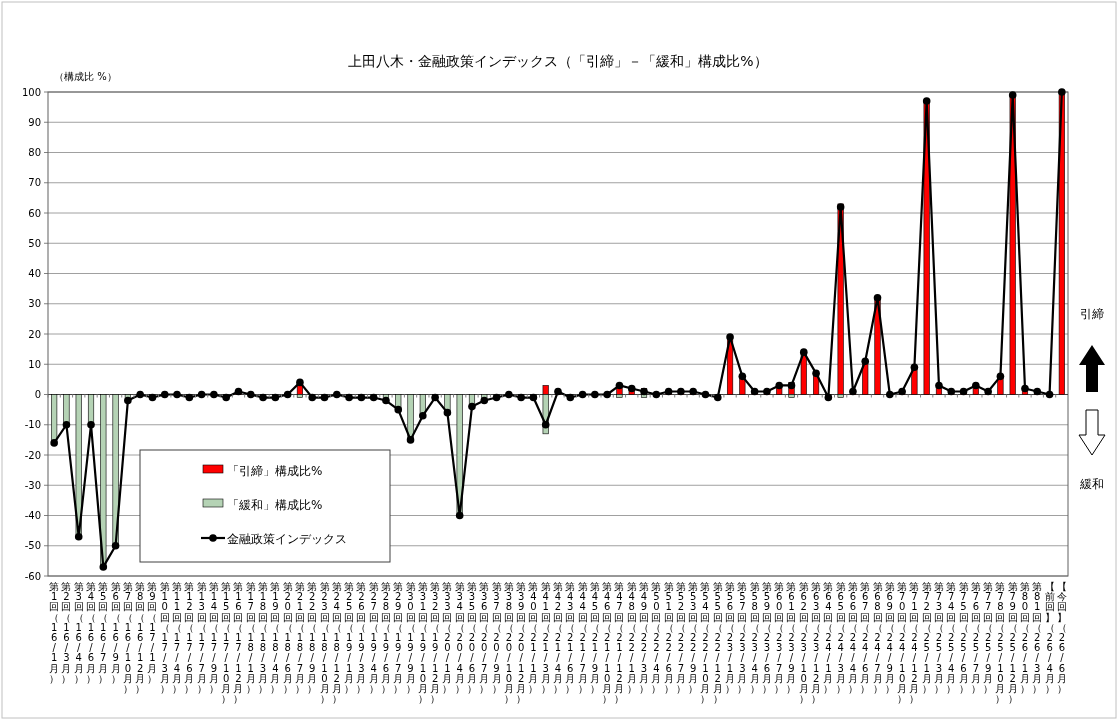 This screenshot has height=720, width=1118. Describe the element at coordinates (717, 643) in the screenshot. I see `category-label: 第55回（22/12月）` at that location.